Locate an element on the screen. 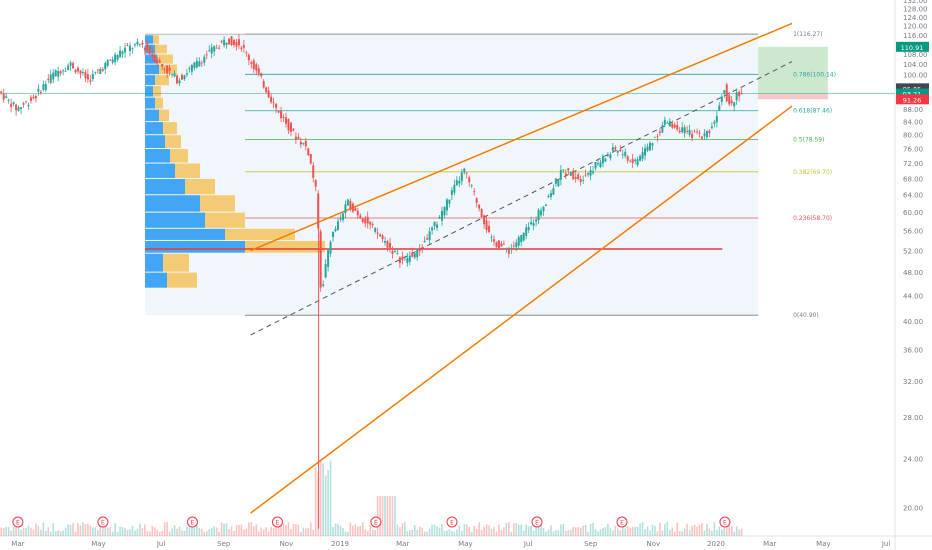 This screenshot has width=932, height=550. time-tick-label: Mar is located at coordinates (17, 544).